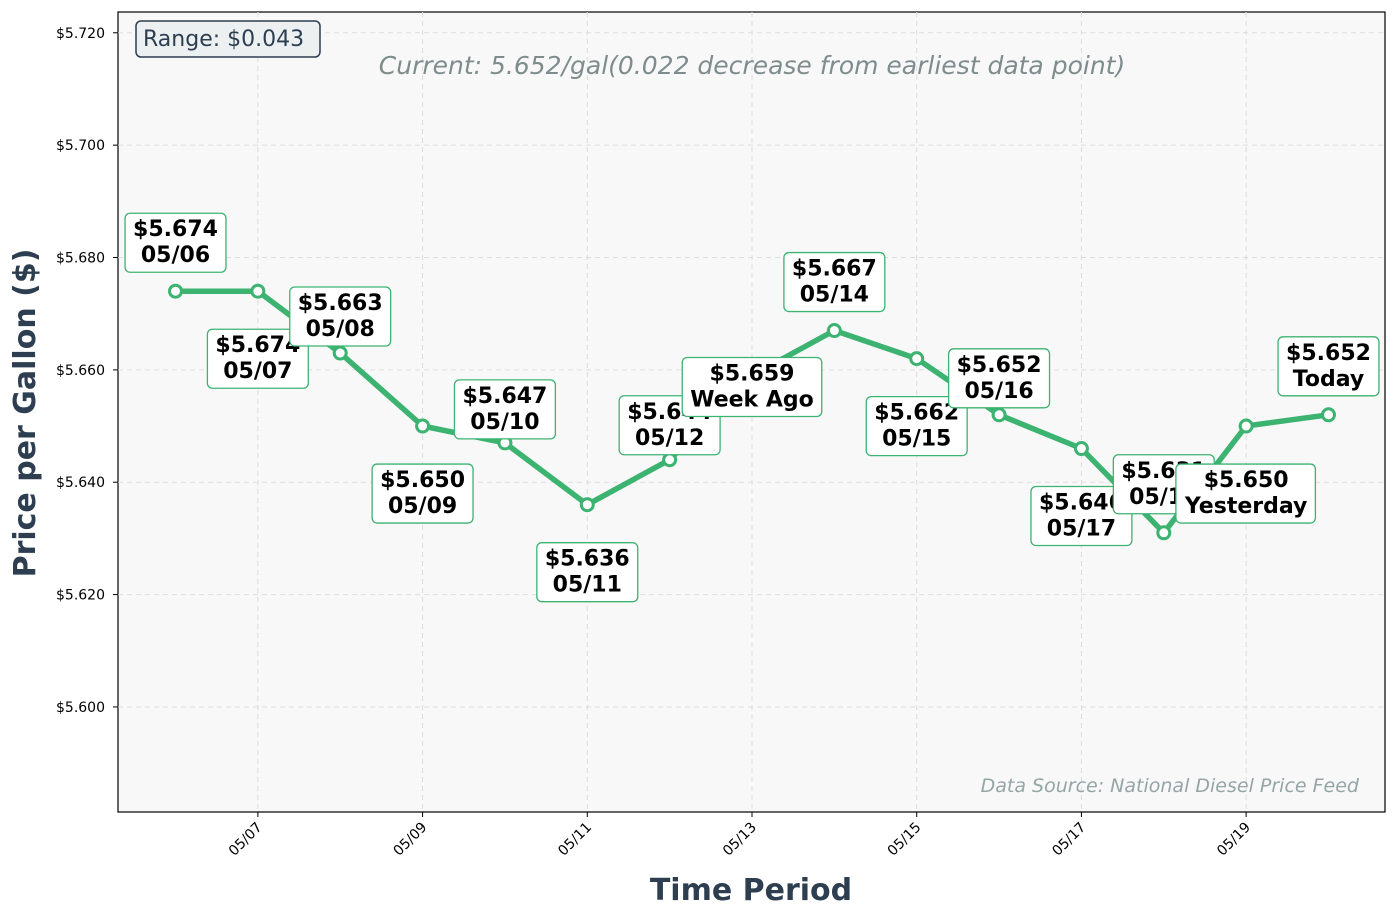 This screenshot has height=918, width=1397. Describe the element at coordinates (1081, 503) in the screenshot. I see `point-value: $5.646` at that location.